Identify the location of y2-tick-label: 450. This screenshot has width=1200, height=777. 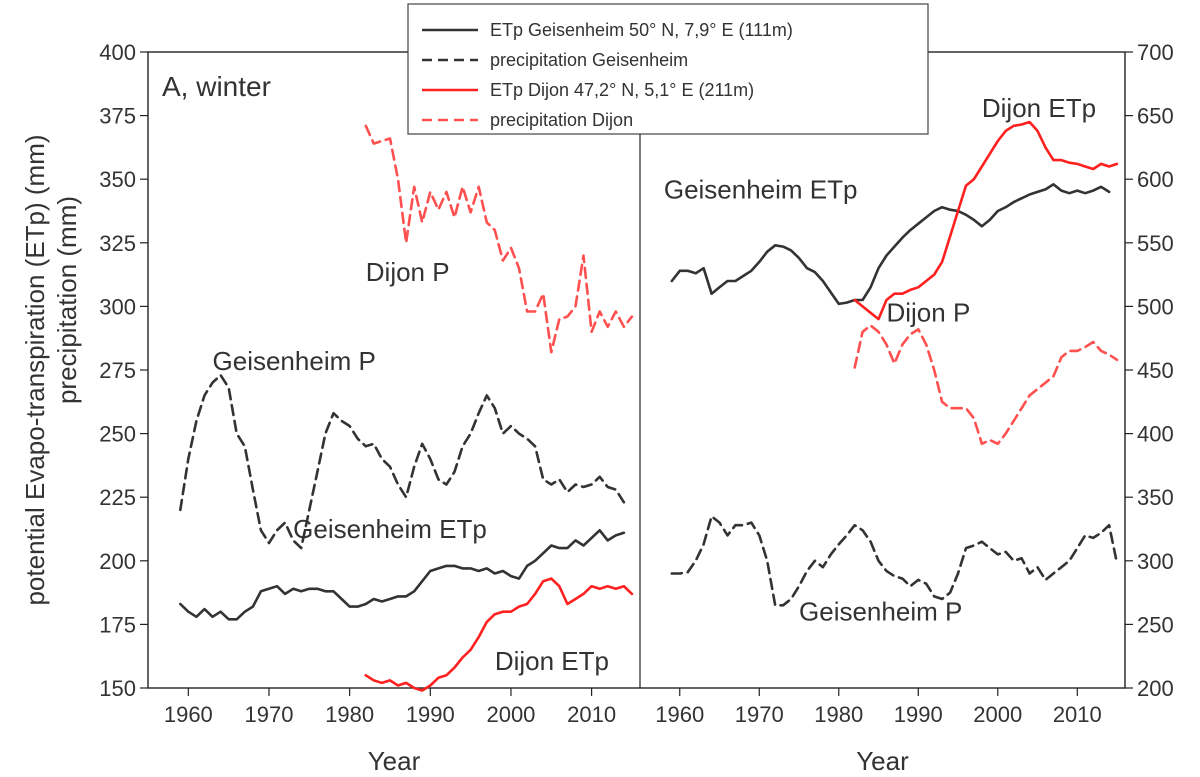
(1155, 370).